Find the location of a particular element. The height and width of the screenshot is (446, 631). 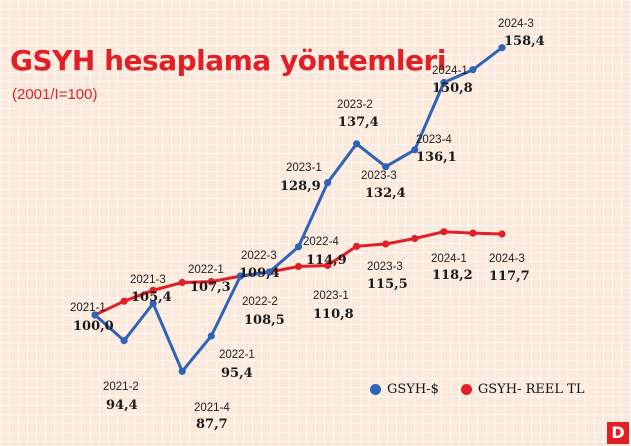

legend-label-usd: GSYH-$ is located at coordinates (413, 389).